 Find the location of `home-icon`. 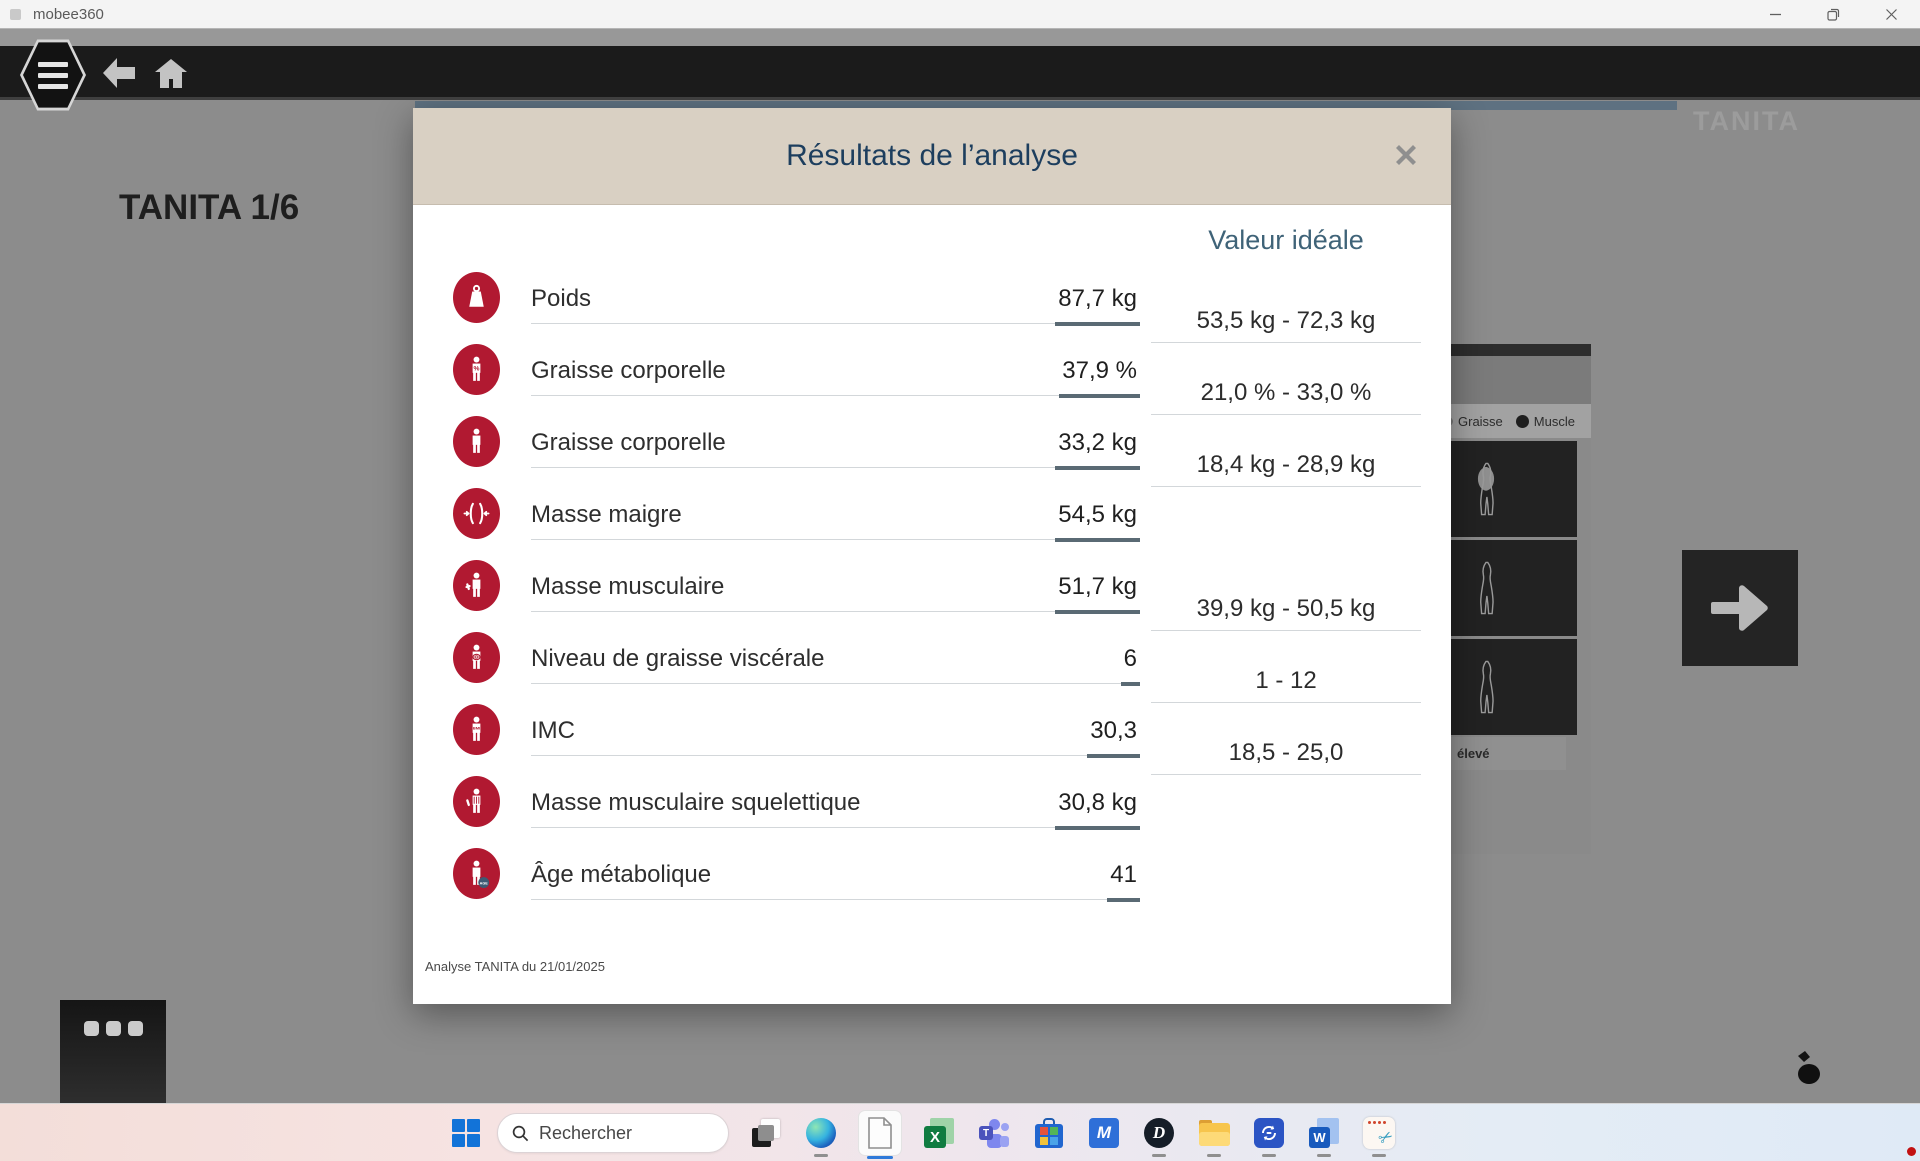

home-icon is located at coordinates (171, 73).